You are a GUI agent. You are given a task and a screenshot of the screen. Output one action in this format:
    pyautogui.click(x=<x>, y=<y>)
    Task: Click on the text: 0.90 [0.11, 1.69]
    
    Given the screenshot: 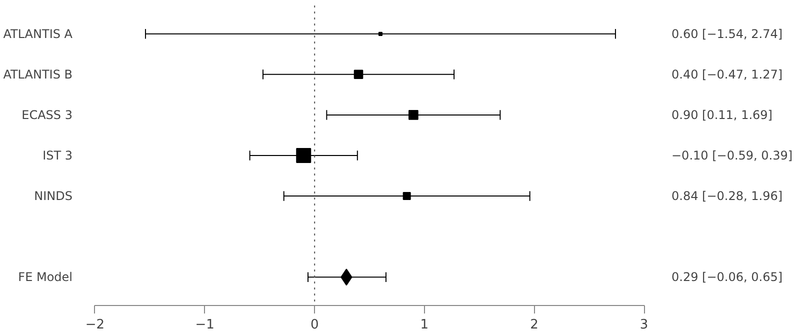 What is the action you would take?
    pyautogui.click(x=722, y=115)
    